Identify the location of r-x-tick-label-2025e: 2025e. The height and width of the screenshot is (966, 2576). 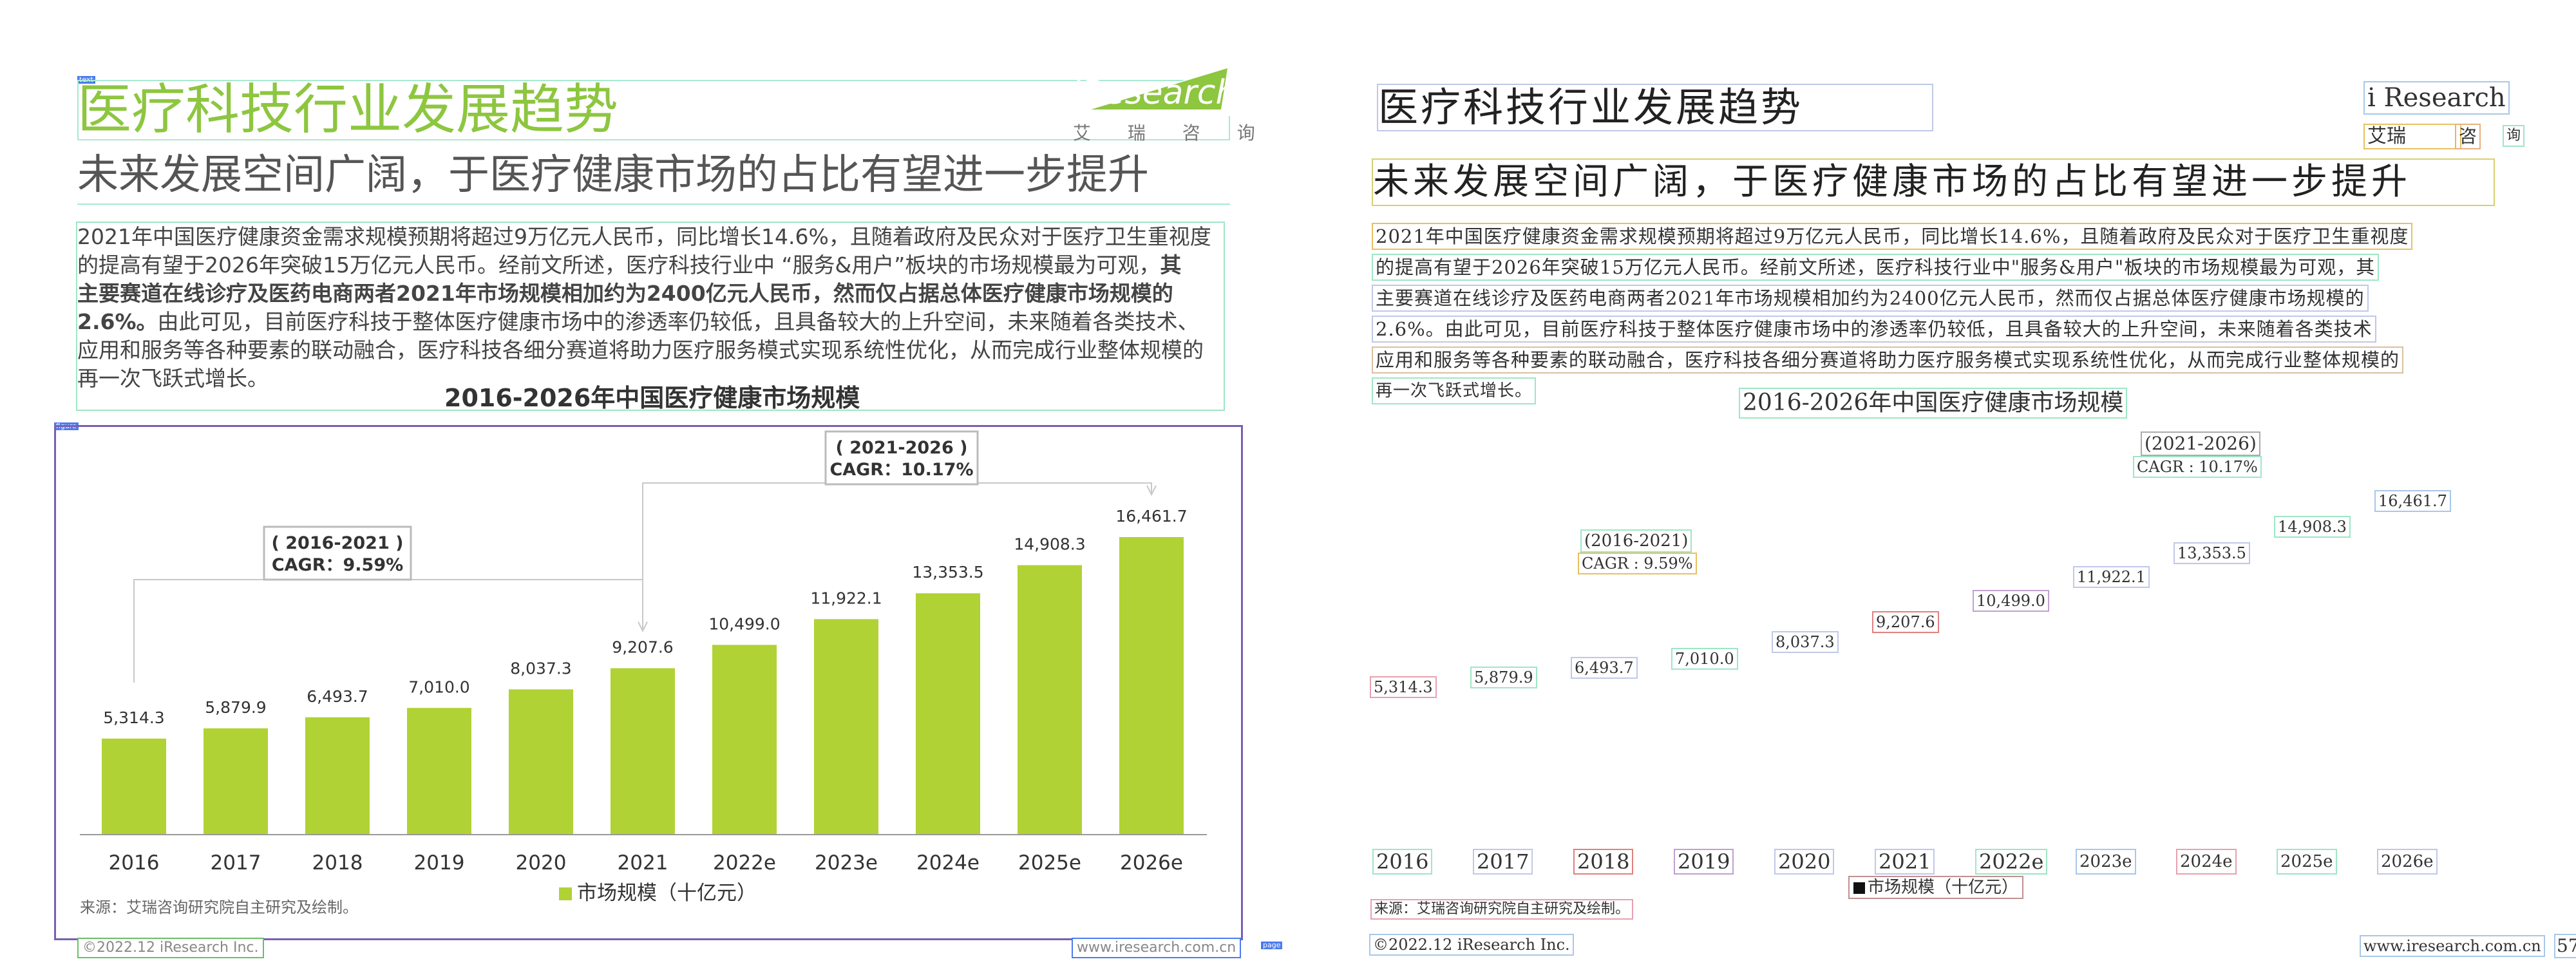
(2307, 862).